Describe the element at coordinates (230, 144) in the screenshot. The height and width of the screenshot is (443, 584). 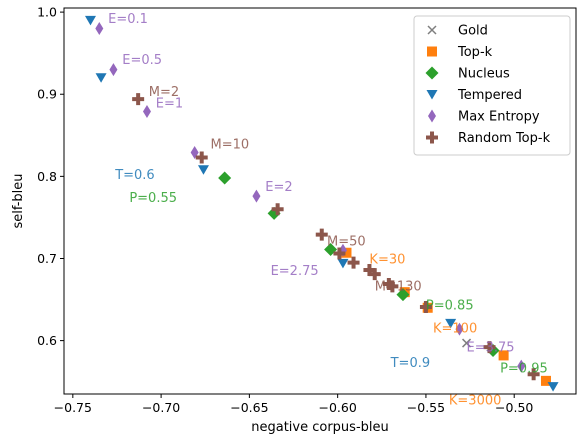
I see `annotation-label: M=10` at that location.